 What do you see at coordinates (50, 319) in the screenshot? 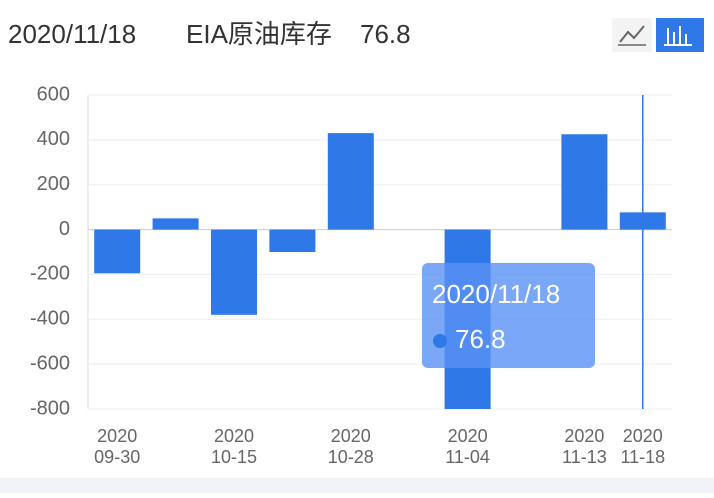
I see `y-tick-label: -400` at bounding box center [50, 319].